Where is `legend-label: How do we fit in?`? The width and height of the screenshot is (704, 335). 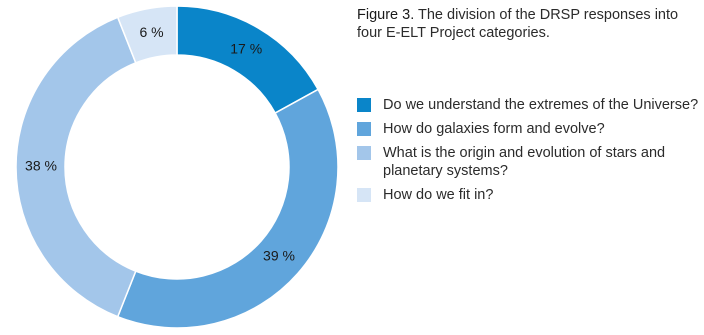
legend-label: How do we fit in? is located at coordinates (438, 195).